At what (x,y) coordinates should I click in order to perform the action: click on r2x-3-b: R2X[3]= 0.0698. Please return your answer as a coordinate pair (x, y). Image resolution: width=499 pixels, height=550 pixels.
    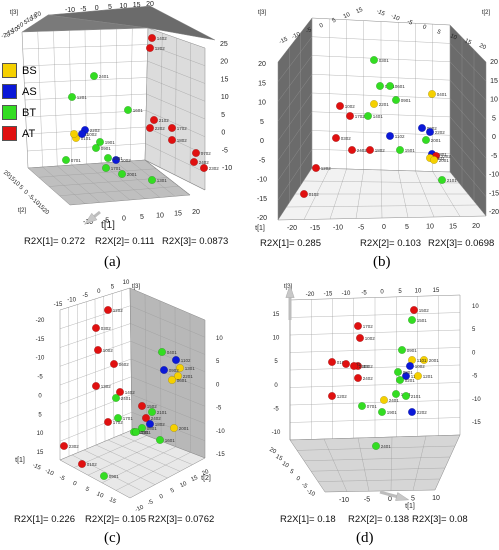
    Looking at the image, I should click on (461, 243).